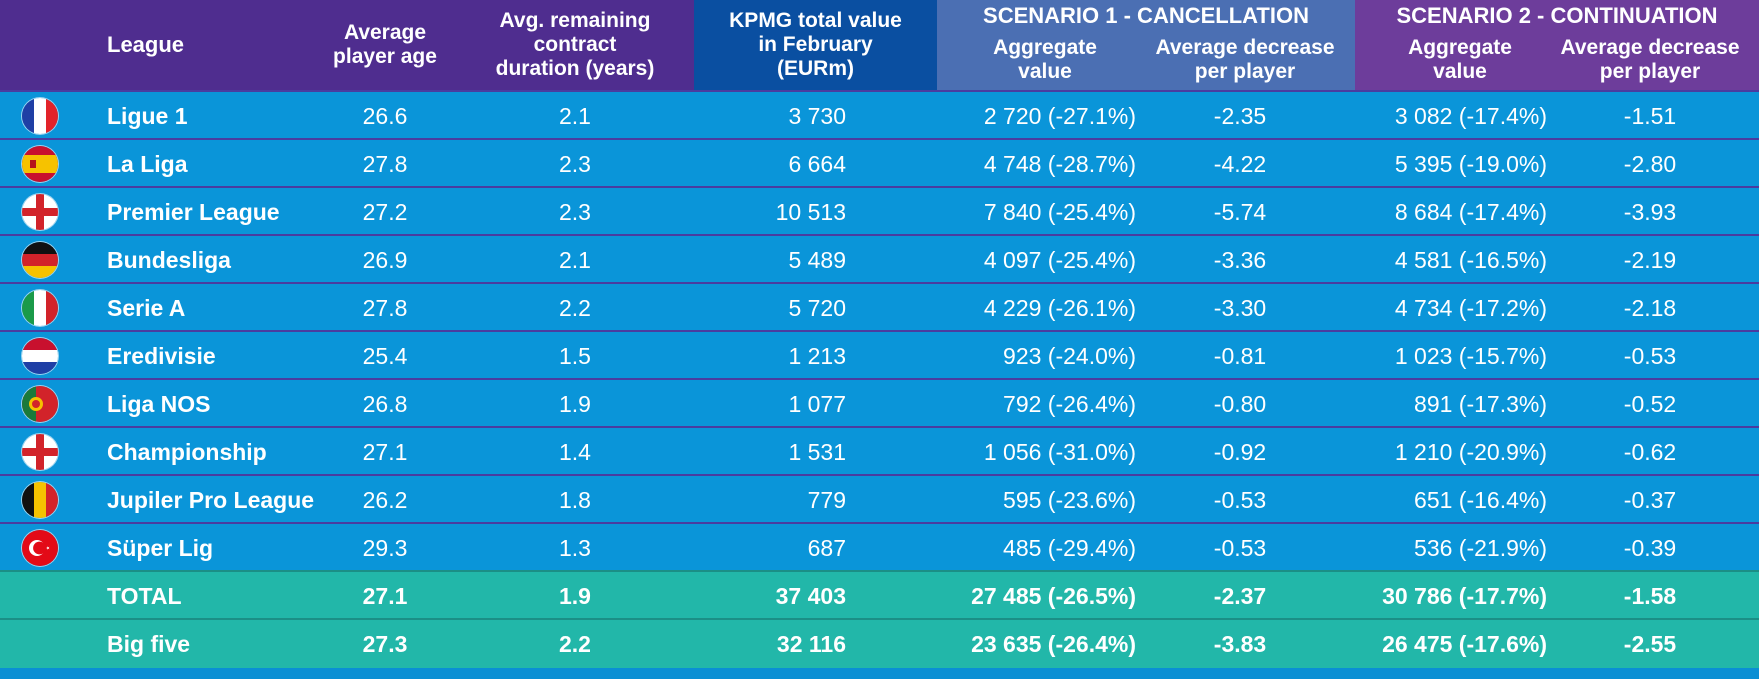 The image size is (1759, 679). What do you see at coordinates (1245, 60) in the screenshot?
I see `header-s1-dec: Average decrease per player` at bounding box center [1245, 60].